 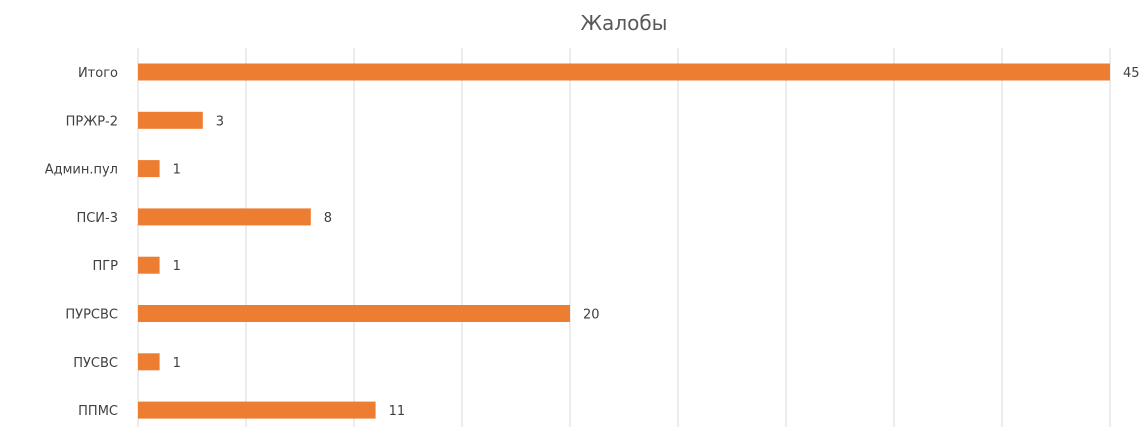 I want to click on data-label: 3, so click(x=220, y=121).